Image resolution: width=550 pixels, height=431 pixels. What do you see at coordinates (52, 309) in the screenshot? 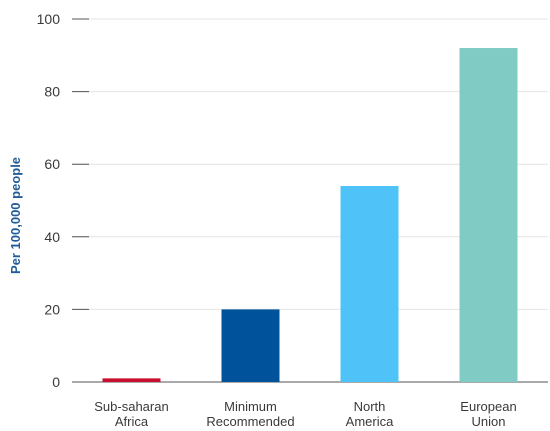
I see `y-tick-label: 20` at bounding box center [52, 309].